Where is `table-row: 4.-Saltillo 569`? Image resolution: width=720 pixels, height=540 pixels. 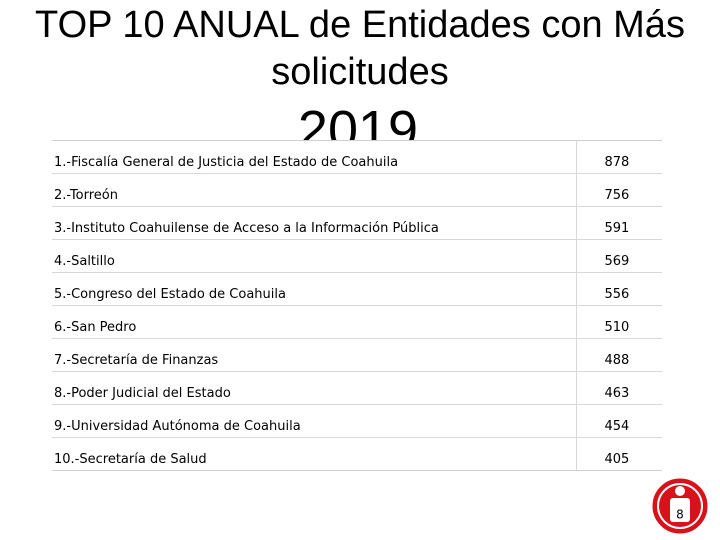
table-row: 4.-Saltillo 569 is located at coordinates (357, 256).